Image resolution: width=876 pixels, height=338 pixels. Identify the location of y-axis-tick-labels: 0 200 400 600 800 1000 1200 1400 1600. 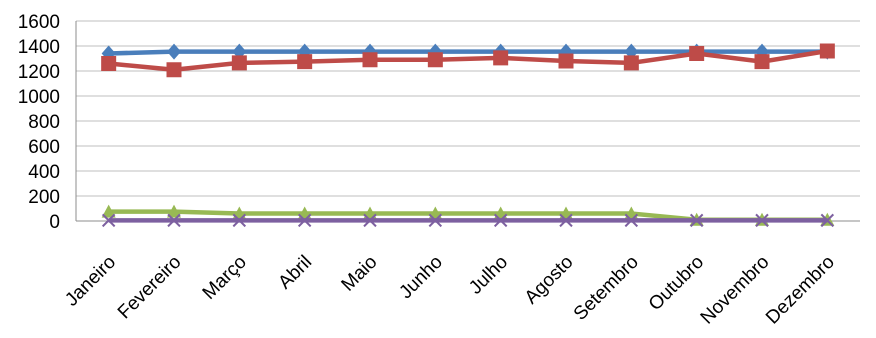
(39, 122).